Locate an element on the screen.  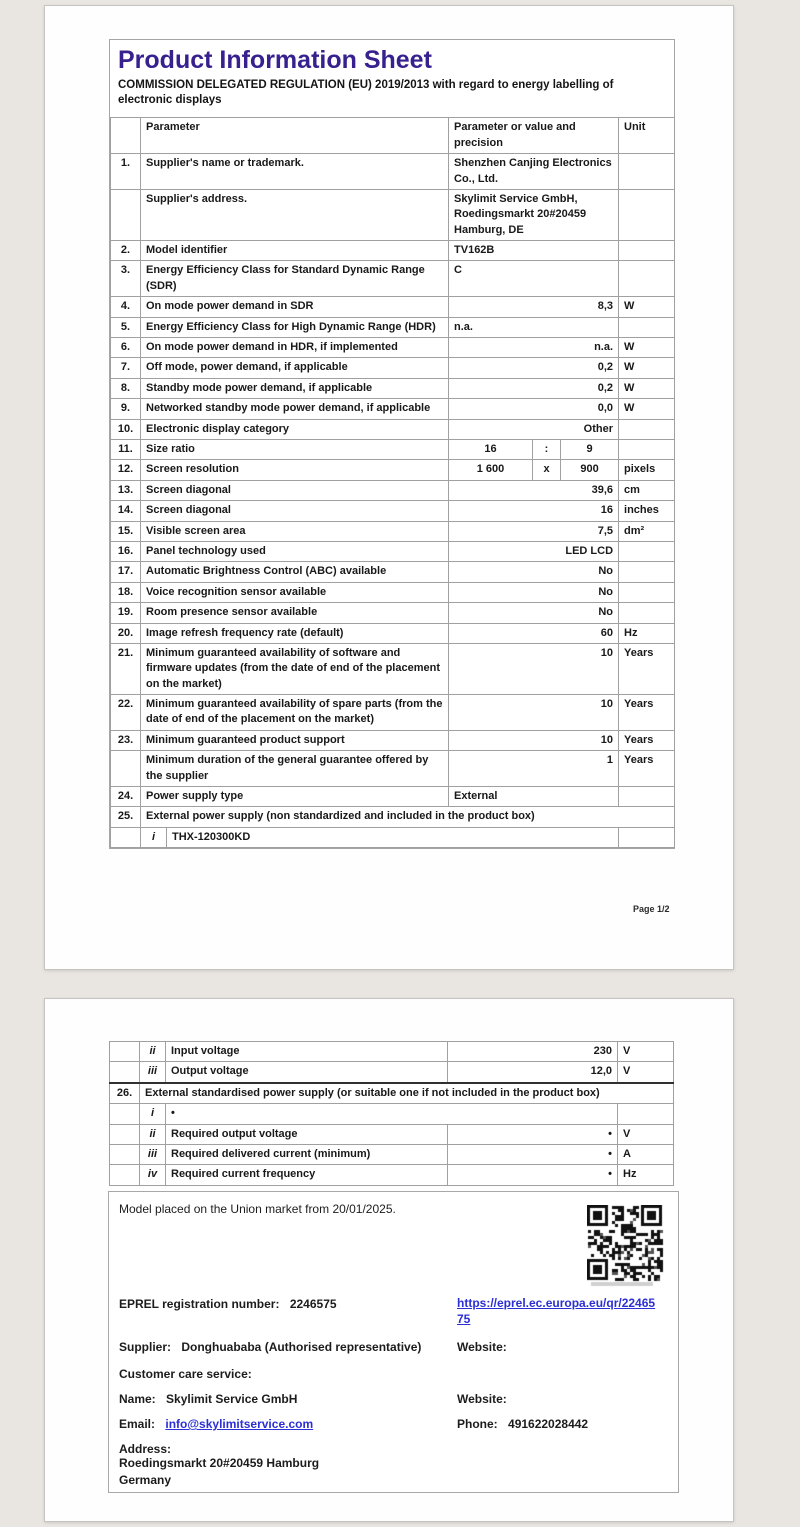
value-cell: 900 is located at coordinates (590, 470).